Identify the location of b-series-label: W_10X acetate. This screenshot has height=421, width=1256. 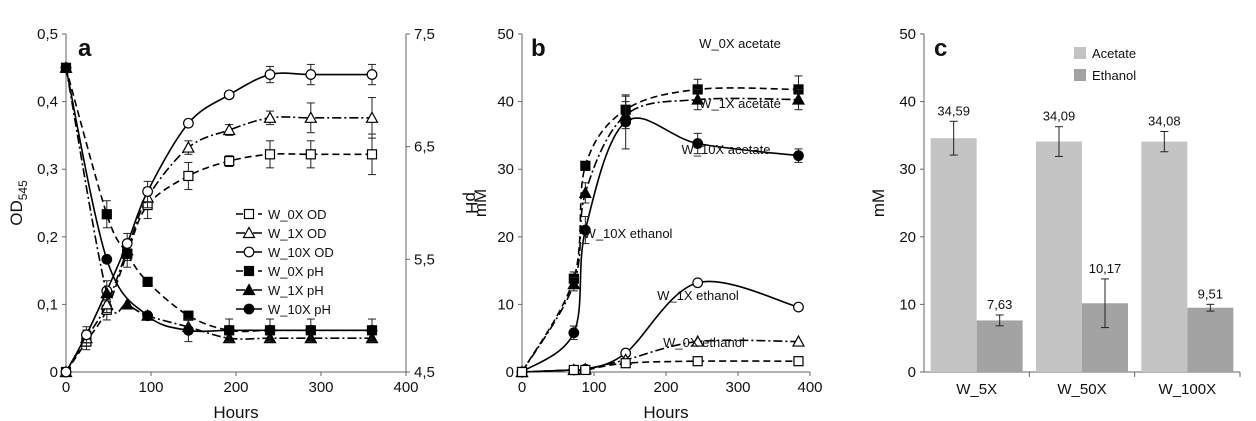
(726, 149).